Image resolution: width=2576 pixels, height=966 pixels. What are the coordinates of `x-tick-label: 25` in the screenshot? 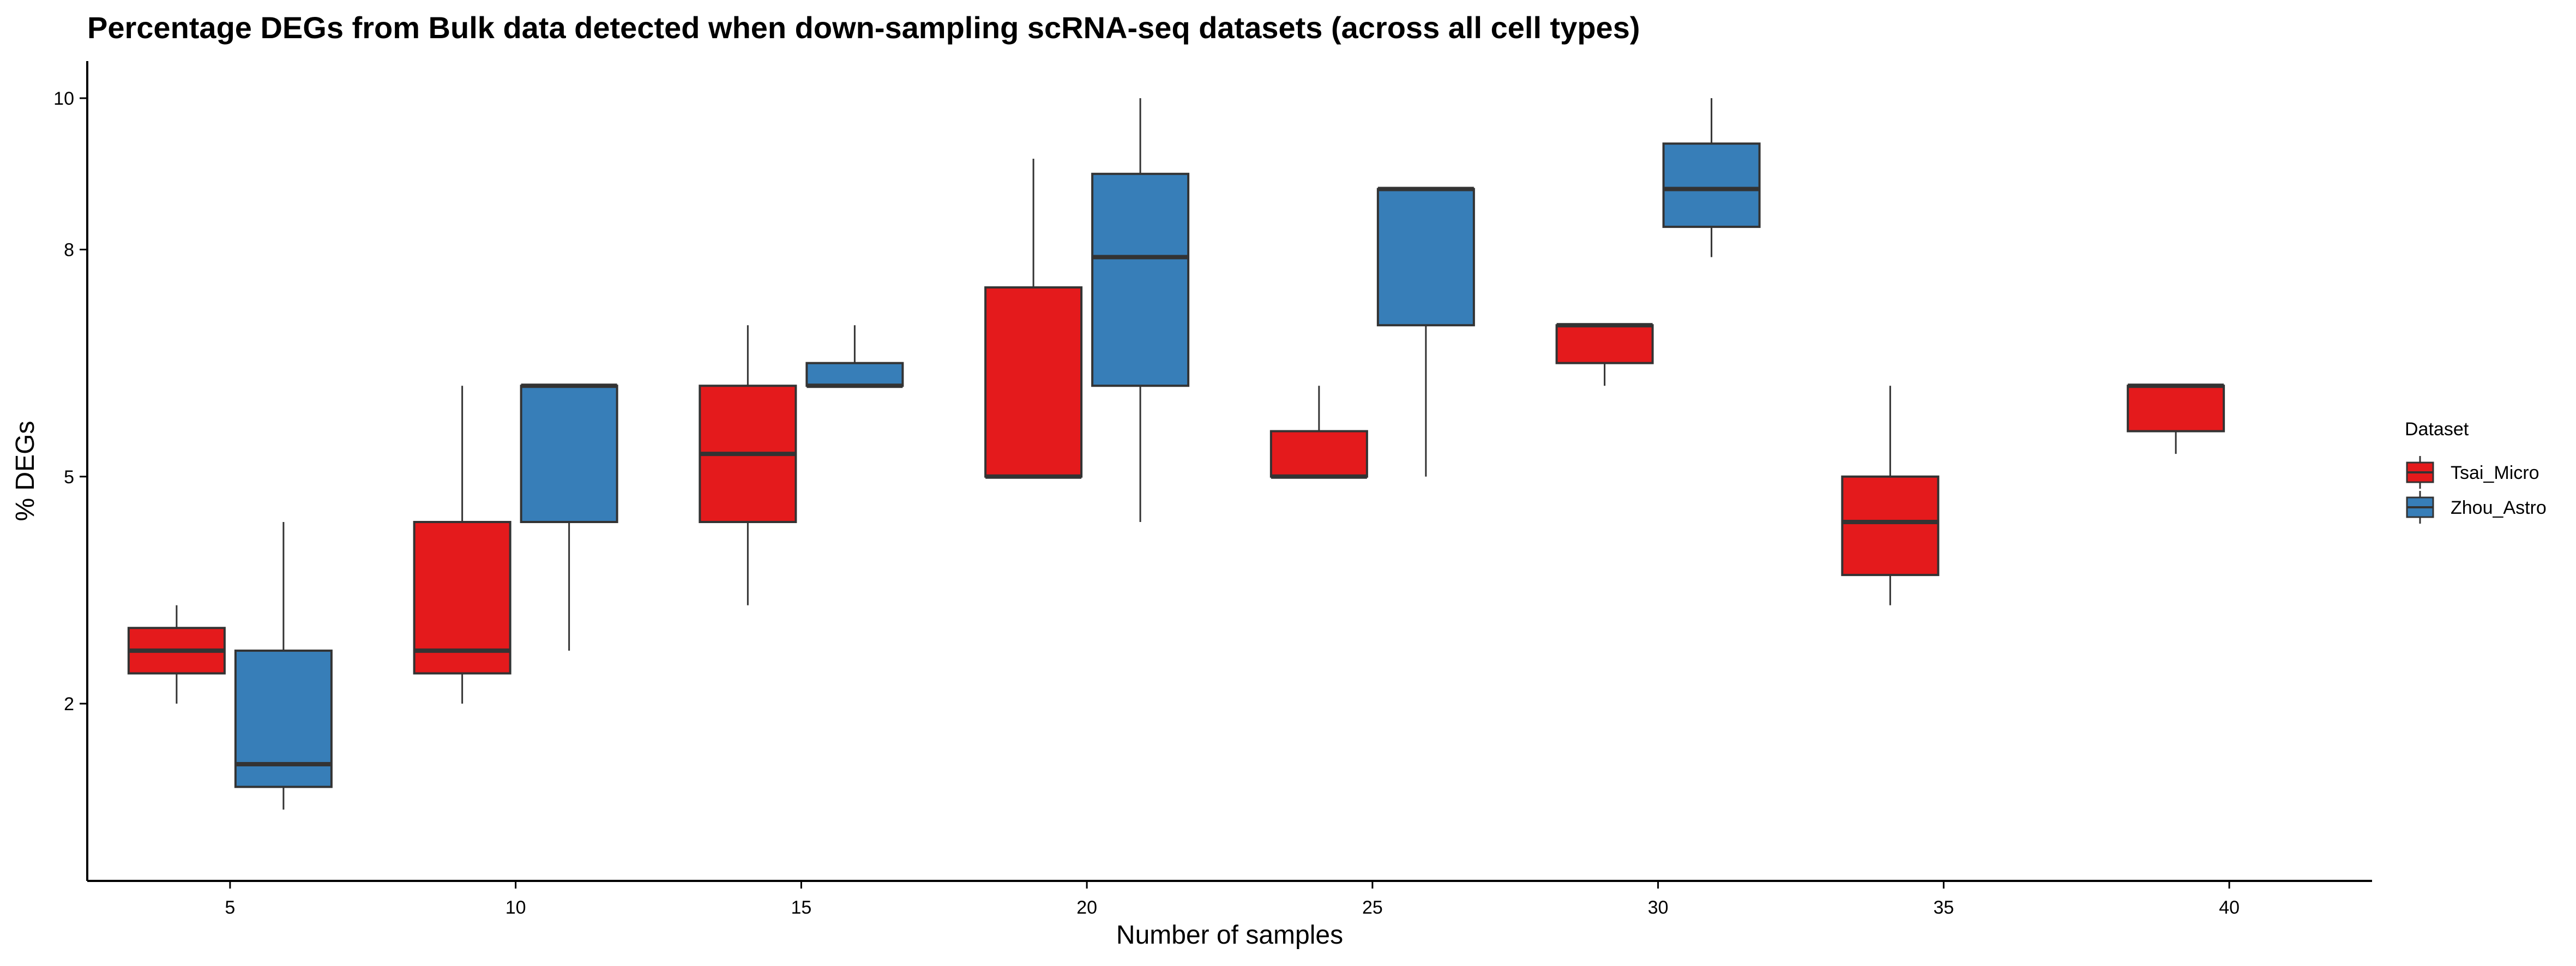 It's located at (1372, 907).